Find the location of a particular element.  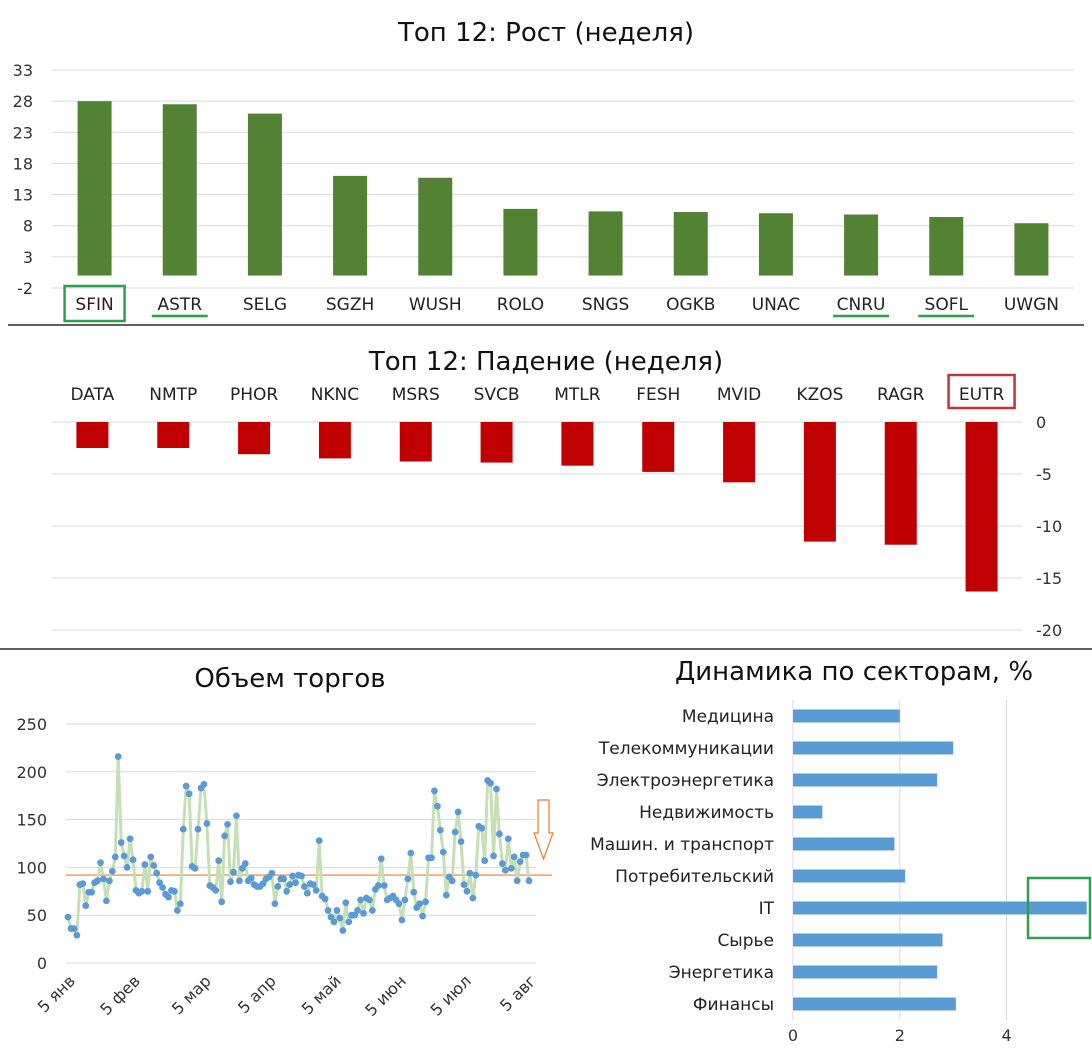

growth-y-tick: 18 is located at coordinates (23, 163).